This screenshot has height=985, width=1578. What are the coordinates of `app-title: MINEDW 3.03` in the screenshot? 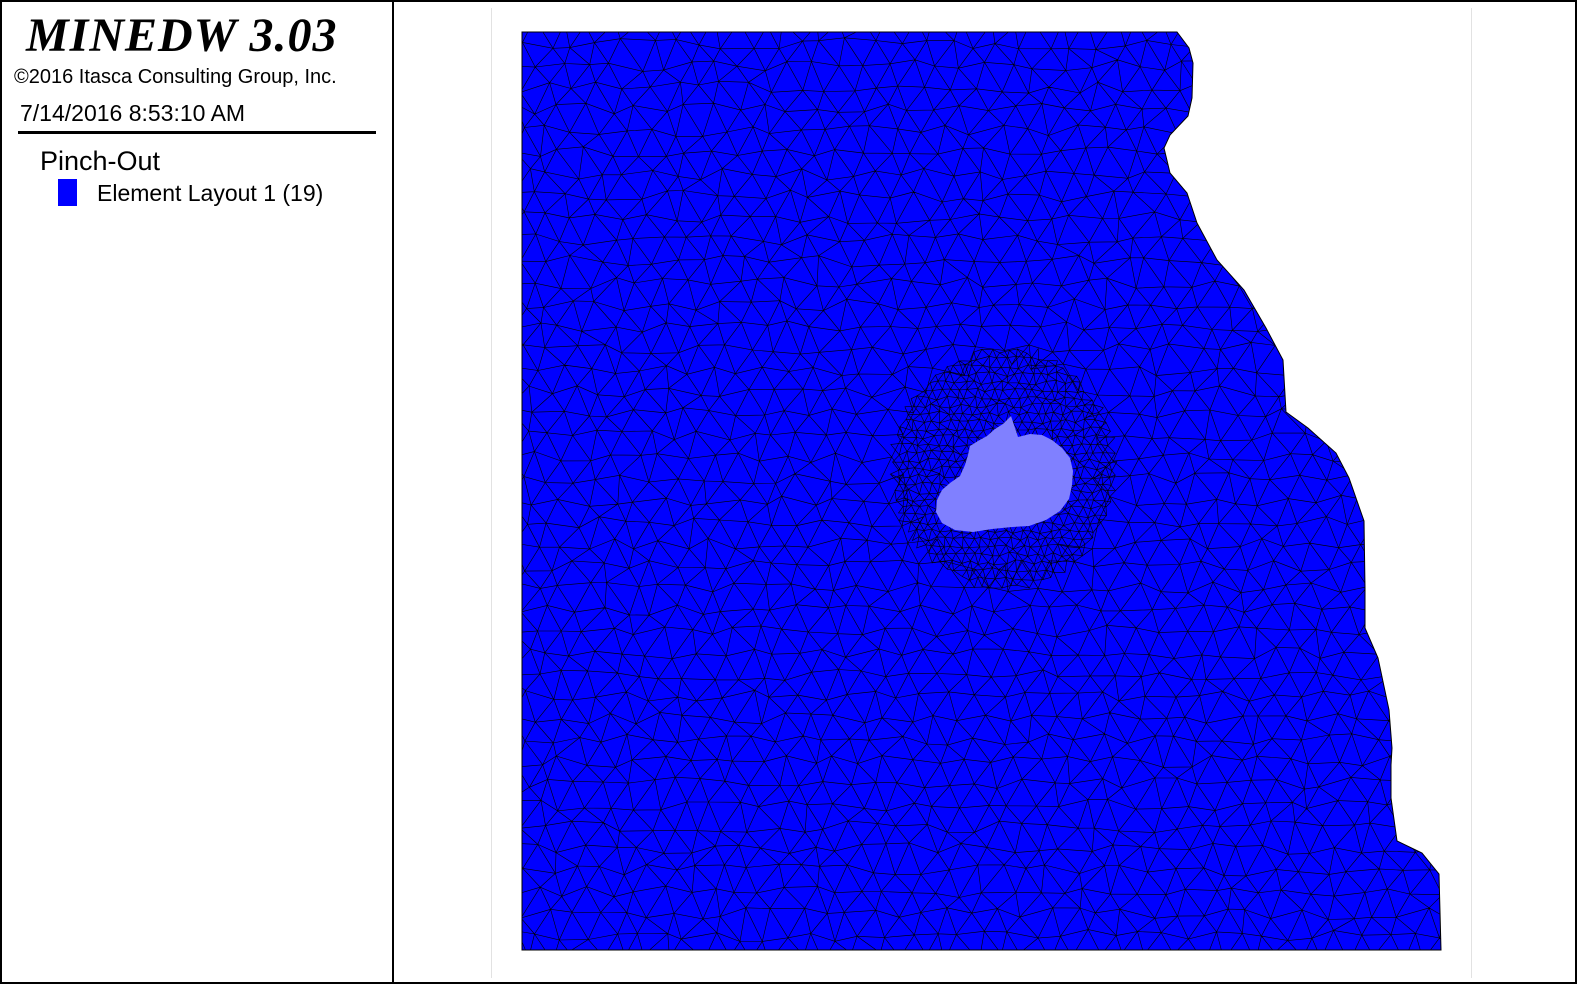 It's located at (182, 35).